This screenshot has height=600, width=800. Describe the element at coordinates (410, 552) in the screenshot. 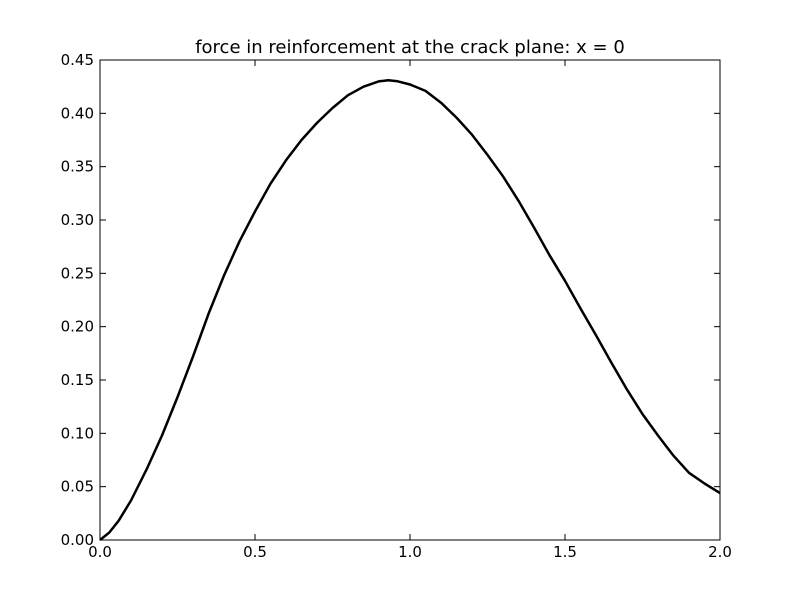

I see `x-tick-label: 1.0` at that location.